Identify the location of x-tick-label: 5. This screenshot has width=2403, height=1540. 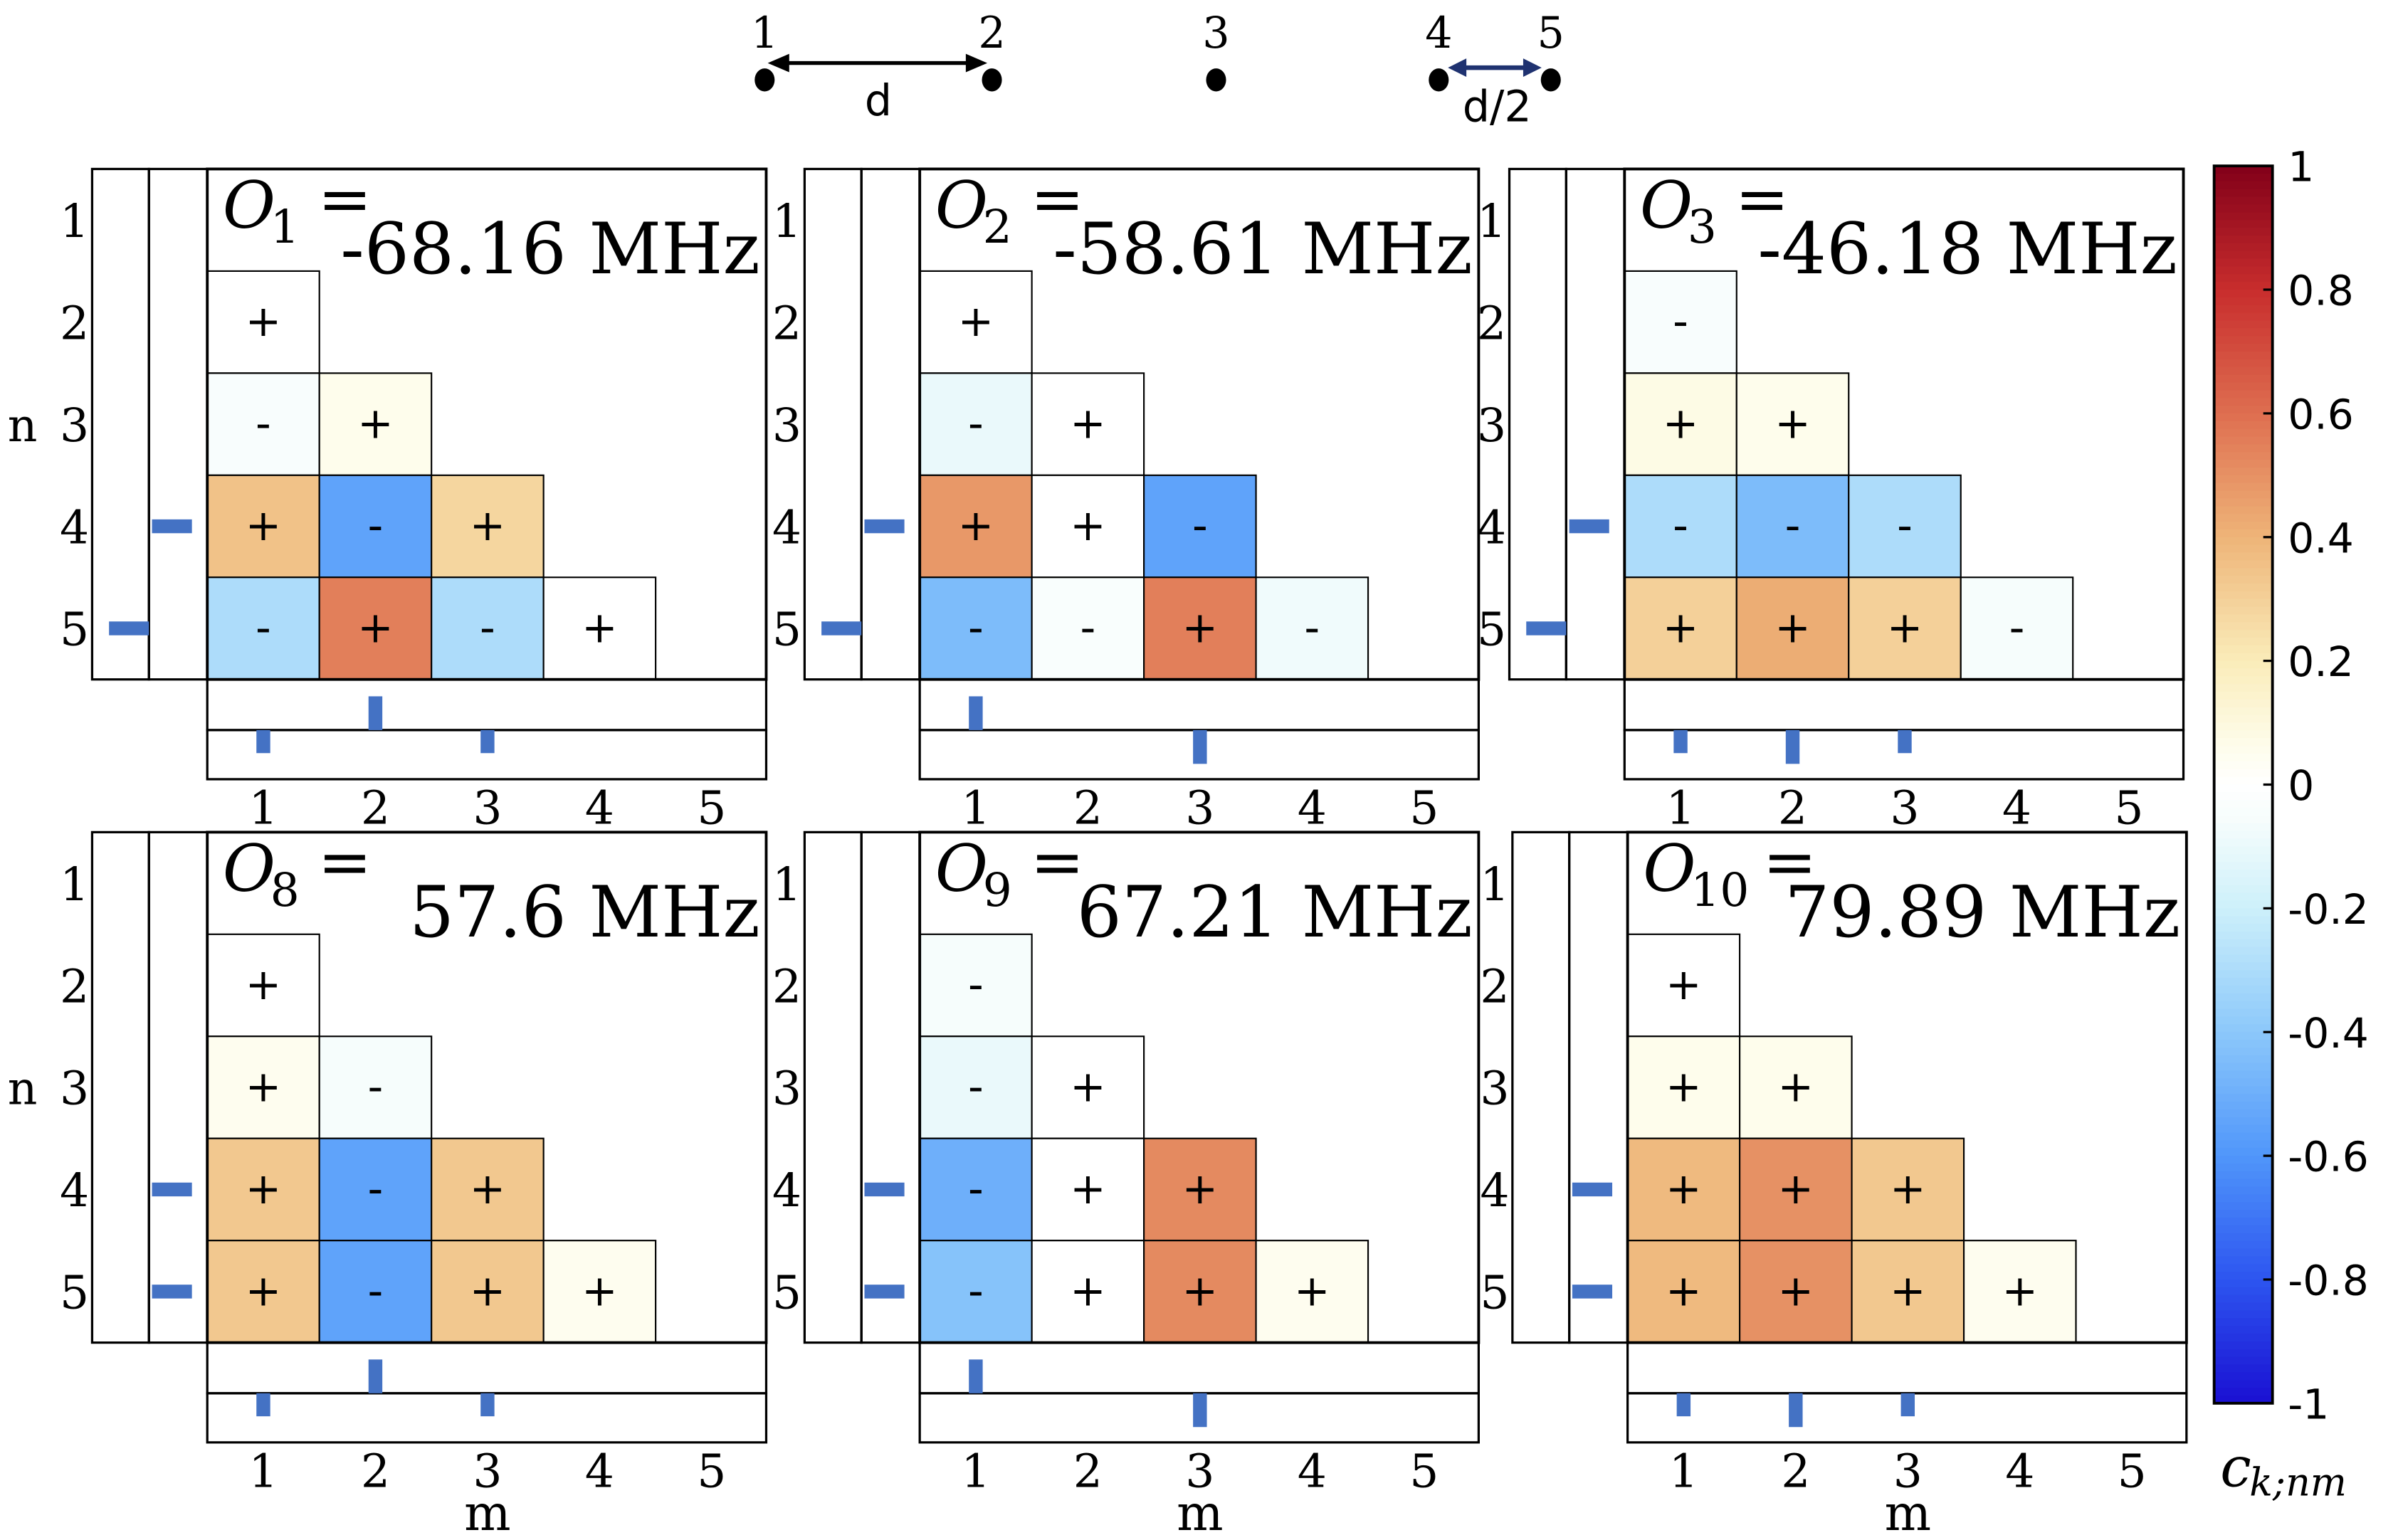
(1424, 1471).